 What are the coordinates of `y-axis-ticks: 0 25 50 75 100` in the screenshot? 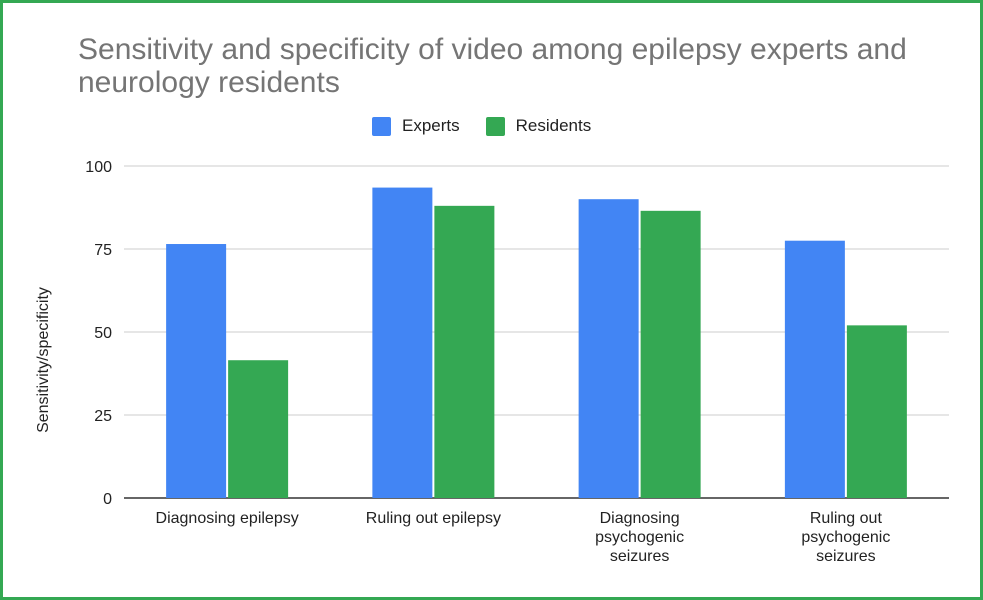 It's located at (98, 333).